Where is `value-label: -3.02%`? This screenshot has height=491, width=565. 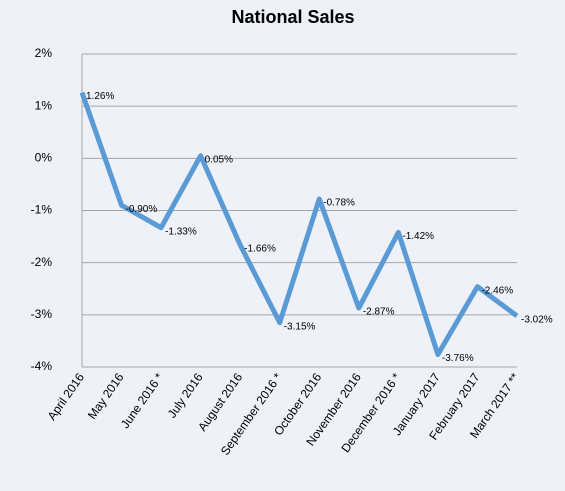 value-label: -3.02% is located at coordinates (537, 320).